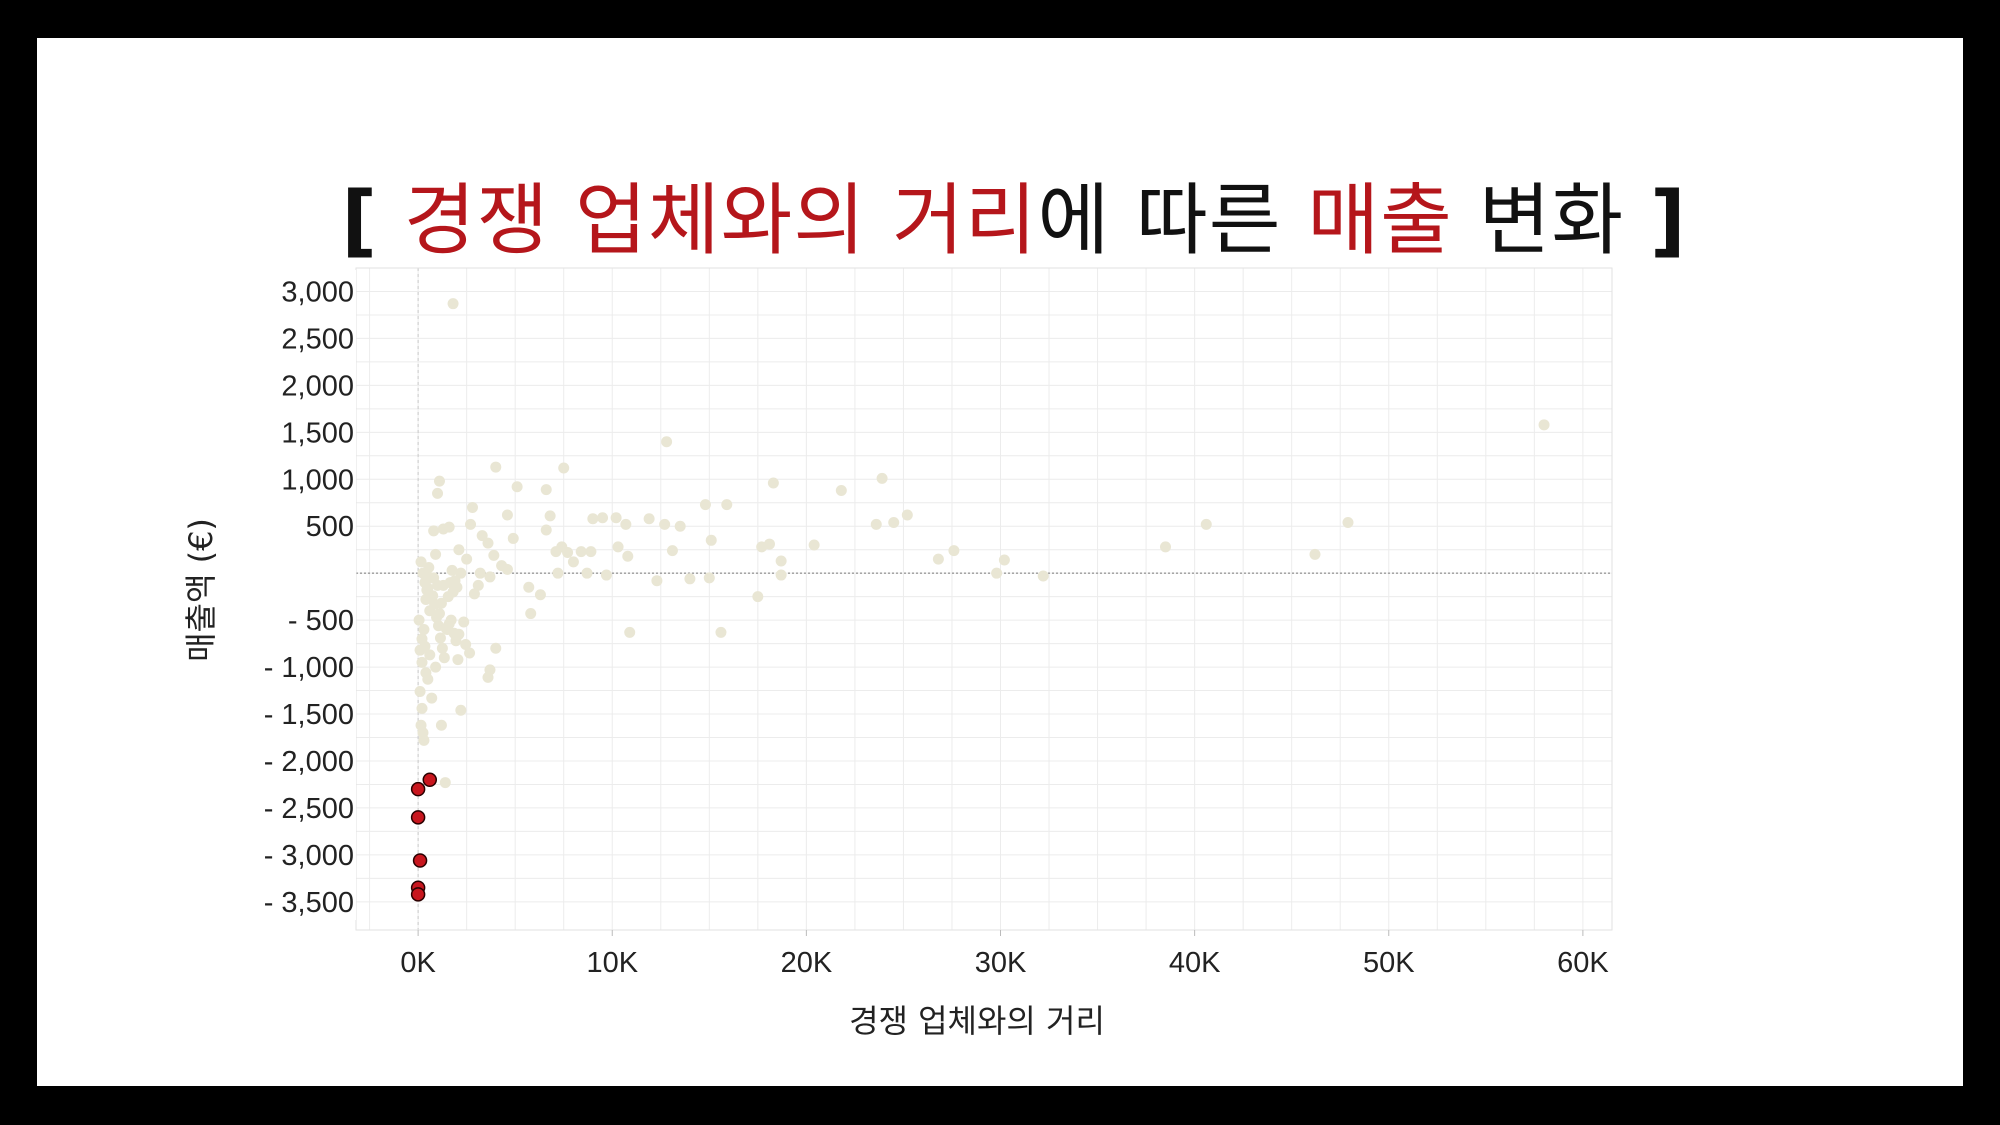  I want to click on y-tick-label: - 3,000, so click(309, 856).